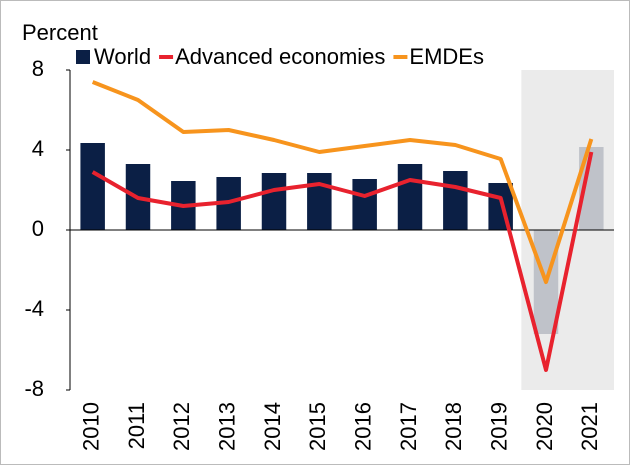  I want to click on x-tick-label: 2016, so click(362, 426).